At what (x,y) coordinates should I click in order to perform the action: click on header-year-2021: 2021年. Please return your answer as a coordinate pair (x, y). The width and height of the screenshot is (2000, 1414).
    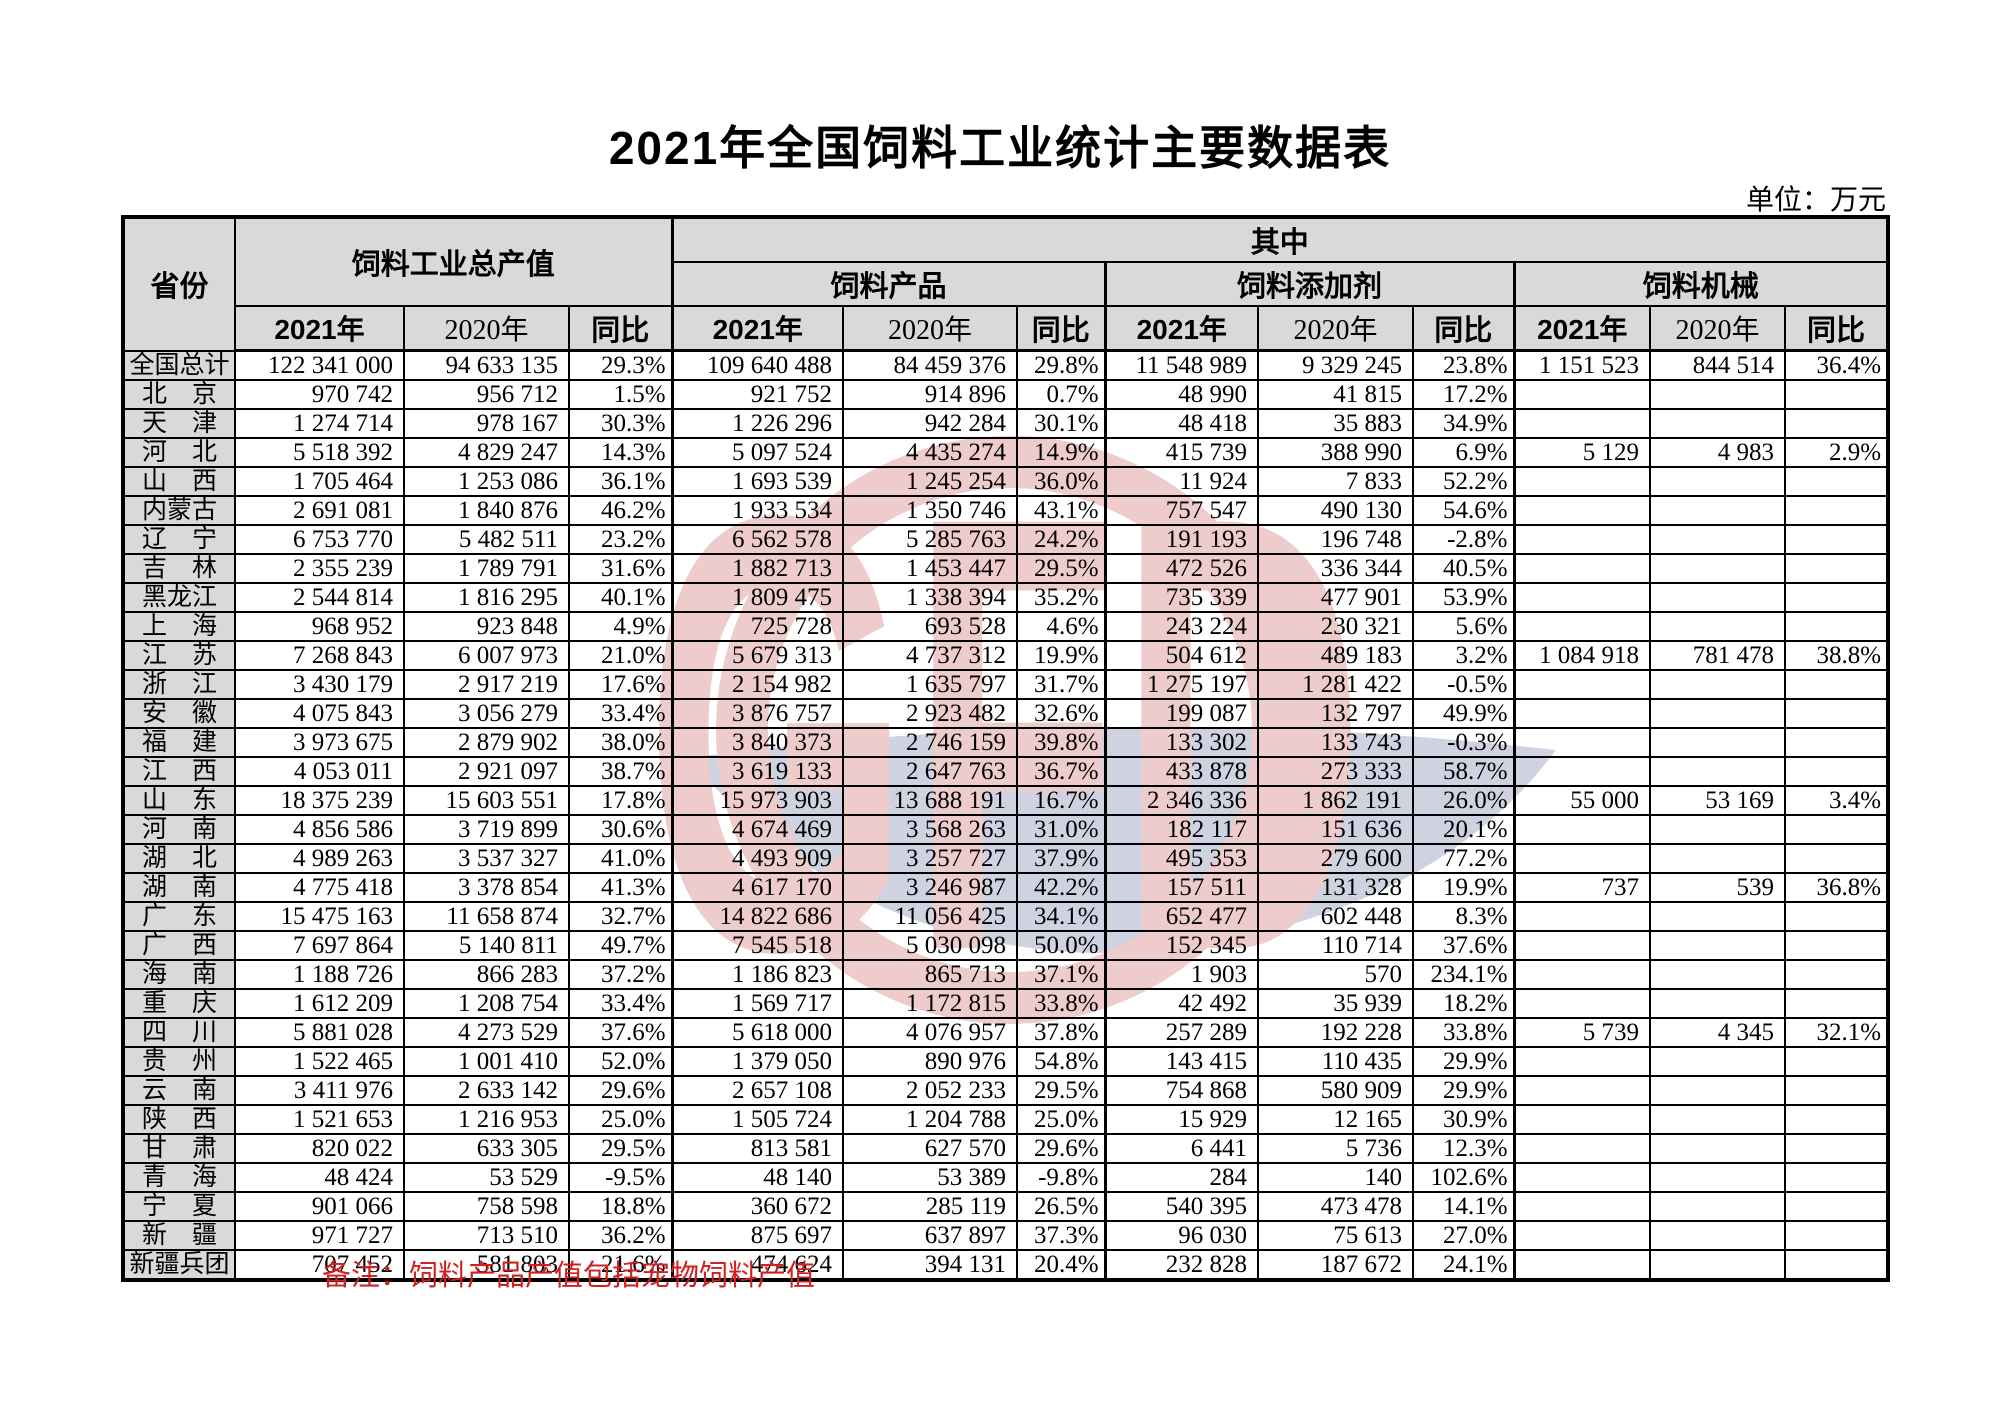
    Looking at the image, I should click on (1181, 328).